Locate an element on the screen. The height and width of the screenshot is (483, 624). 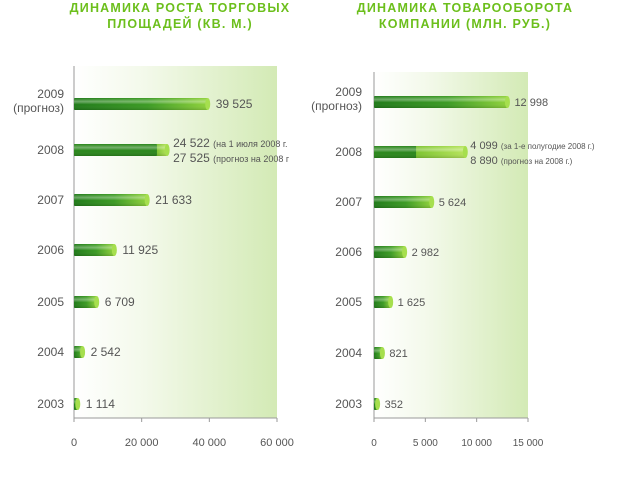
value-label: 21 633 is located at coordinates (173, 200).